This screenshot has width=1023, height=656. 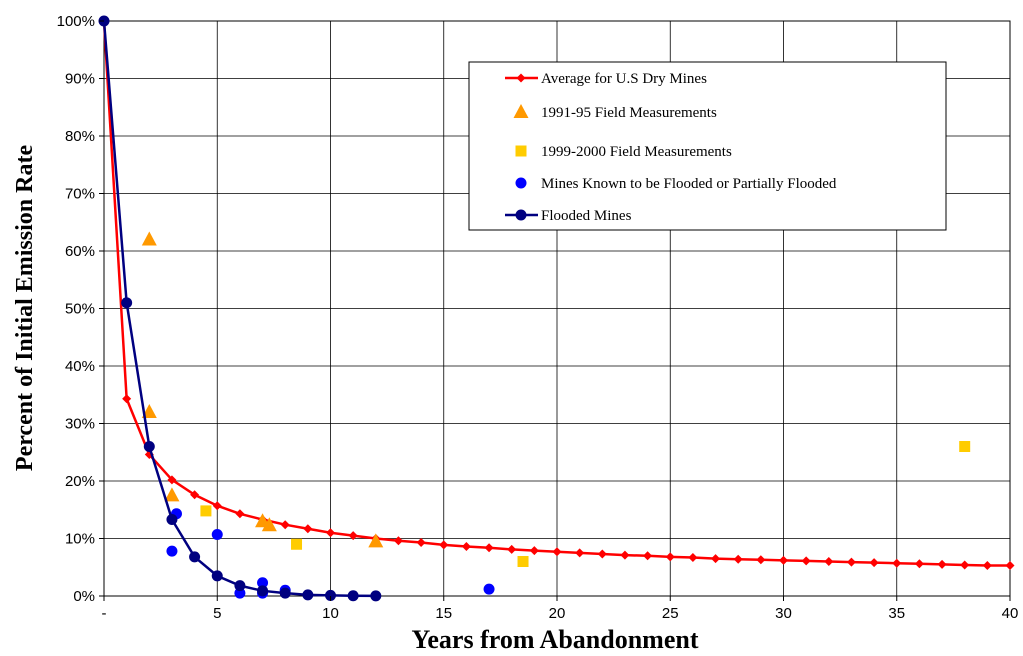 What do you see at coordinates (330, 613) in the screenshot?
I see `x-tick-label: 10` at bounding box center [330, 613].